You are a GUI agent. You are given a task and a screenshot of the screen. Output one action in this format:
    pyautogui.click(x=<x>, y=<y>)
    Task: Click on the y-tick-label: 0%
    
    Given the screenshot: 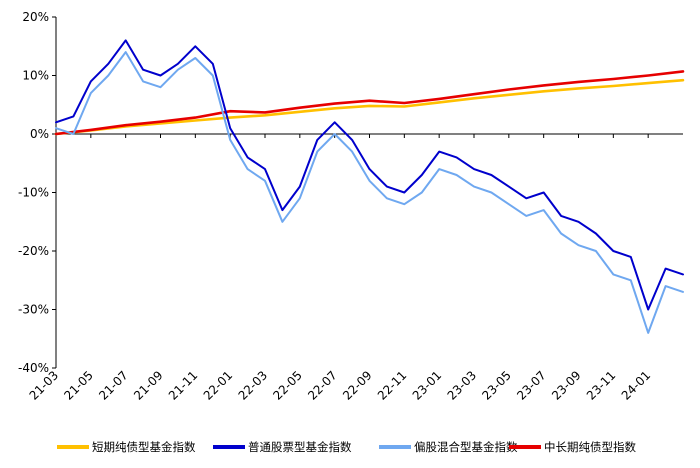 What is the action you would take?
    pyautogui.click(x=39, y=134)
    